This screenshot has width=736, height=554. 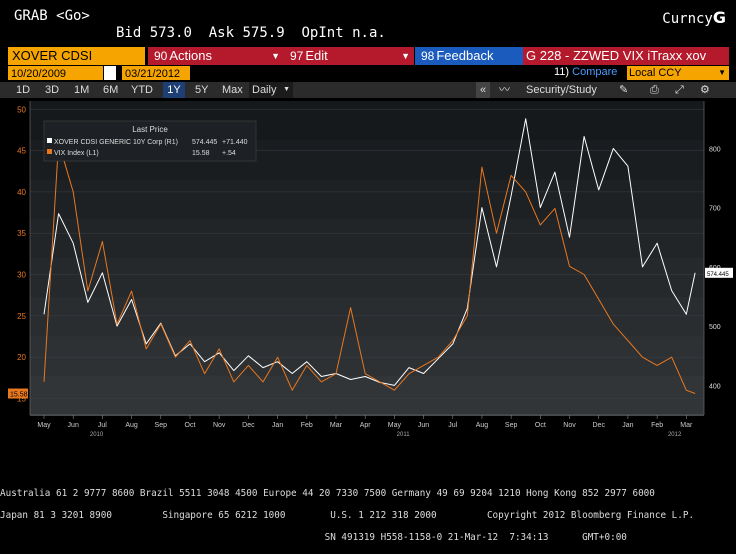 I want to click on edit-num: 97, so click(x=297, y=56).